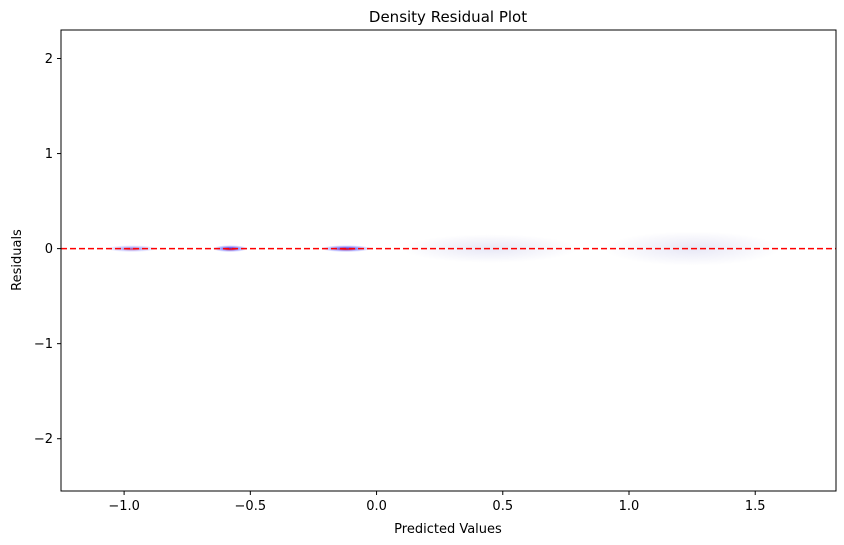  Describe the element at coordinates (49, 154) in the screenshot. I see `y-tick-label: 1` at that location.